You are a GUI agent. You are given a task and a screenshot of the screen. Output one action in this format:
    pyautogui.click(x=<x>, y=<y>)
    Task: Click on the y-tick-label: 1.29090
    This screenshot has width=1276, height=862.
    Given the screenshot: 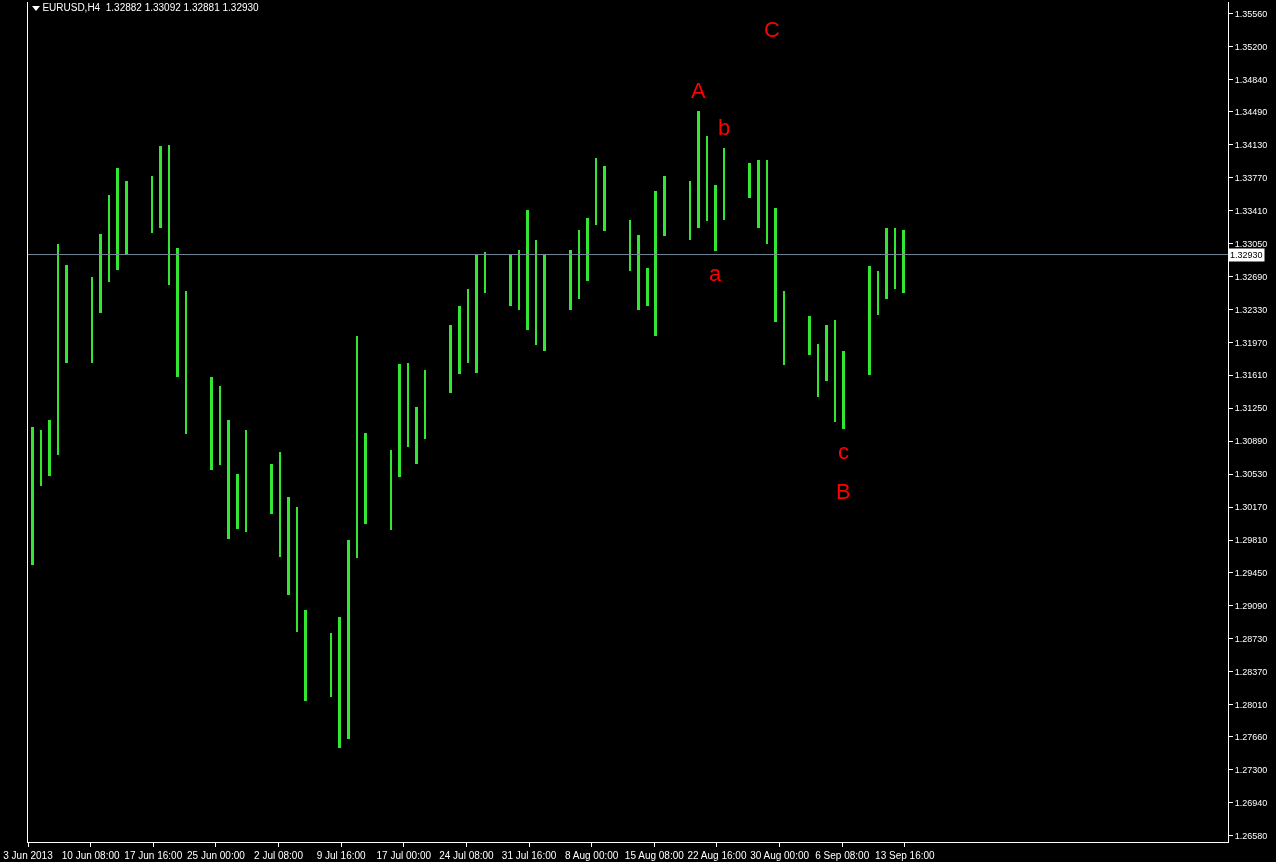 What is the action you would take?
    pyautogui.click(x=1251, y=606)
    